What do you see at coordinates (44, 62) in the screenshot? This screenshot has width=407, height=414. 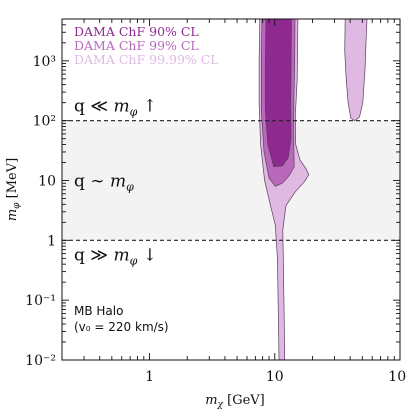 I see `y-tick-label: 10³` at bounding box center [44, 62].